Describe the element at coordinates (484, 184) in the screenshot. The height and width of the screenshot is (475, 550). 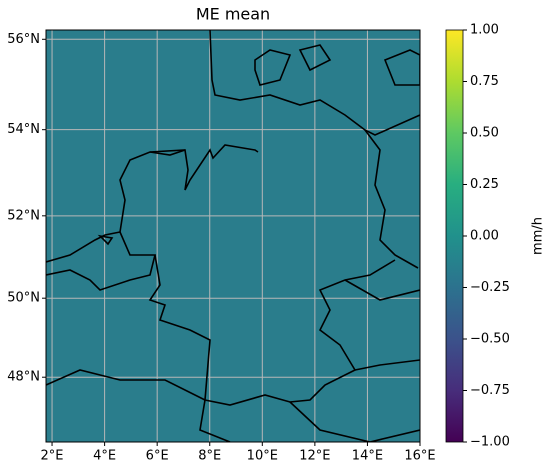
I see `colorbar-tick-label: 0.25` at that location.